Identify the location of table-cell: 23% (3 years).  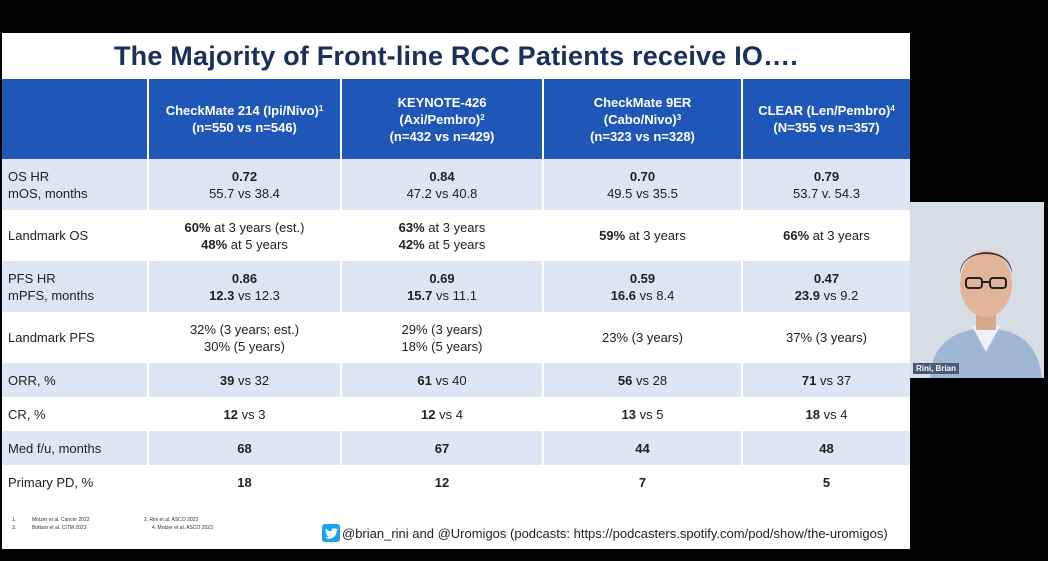
(642, 337).